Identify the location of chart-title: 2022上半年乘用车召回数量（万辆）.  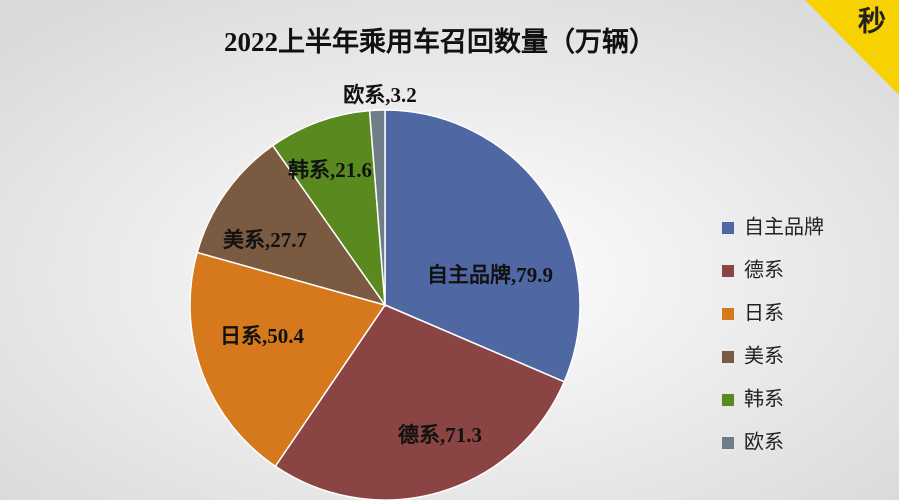
(440, 41).